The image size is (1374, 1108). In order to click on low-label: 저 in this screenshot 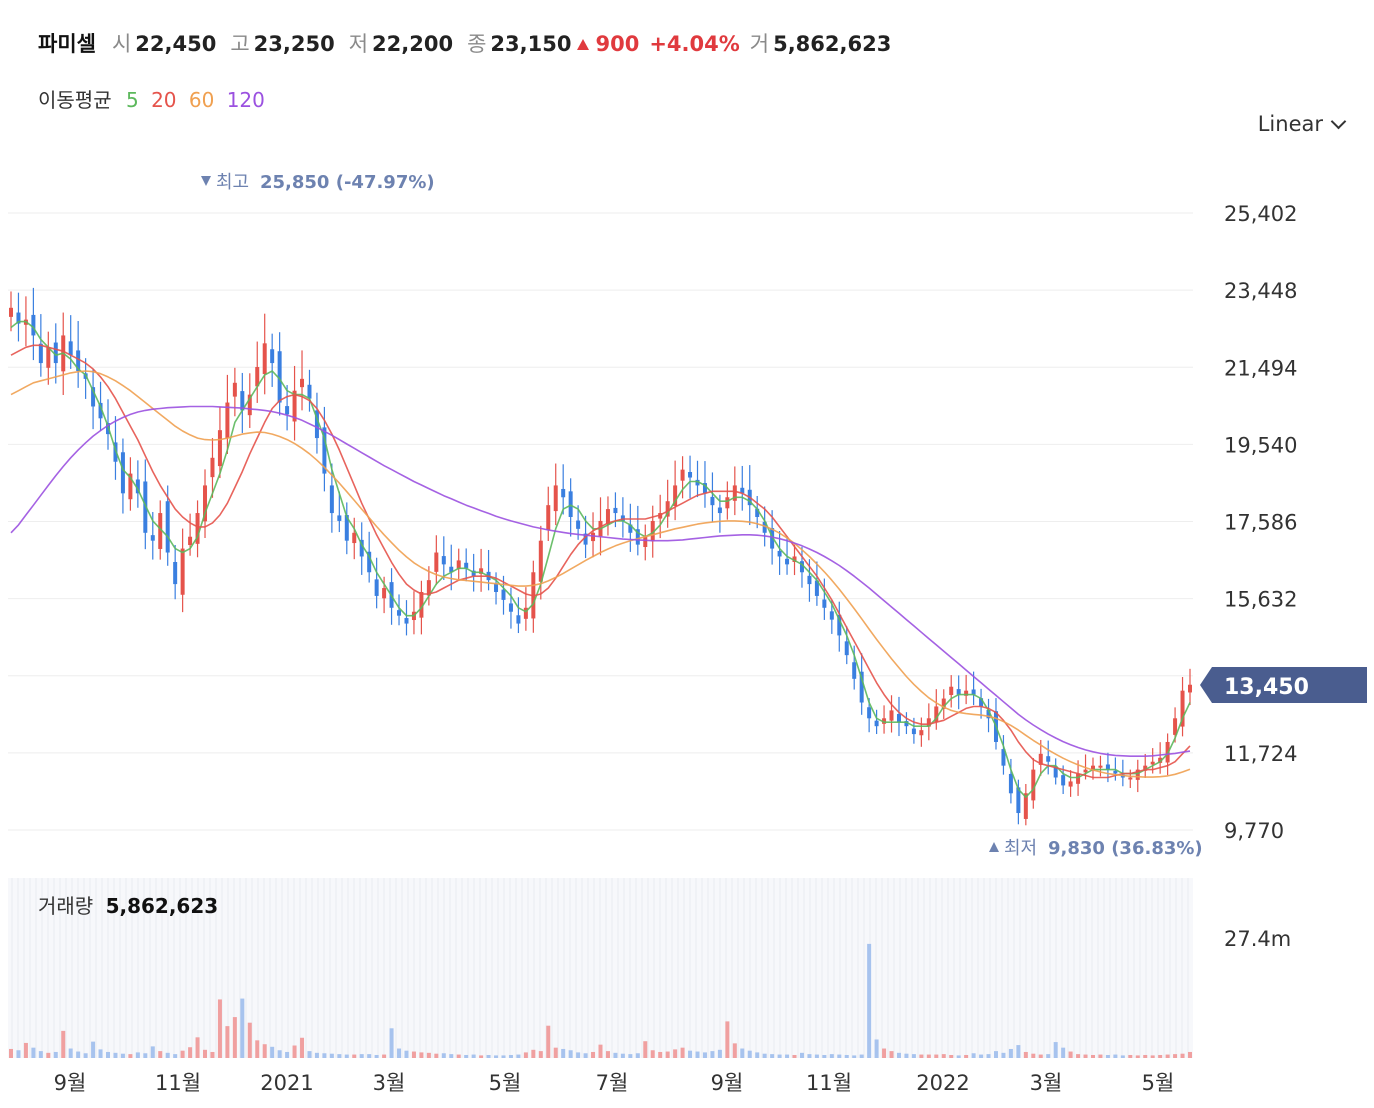, I will do `click(358, 44)`.